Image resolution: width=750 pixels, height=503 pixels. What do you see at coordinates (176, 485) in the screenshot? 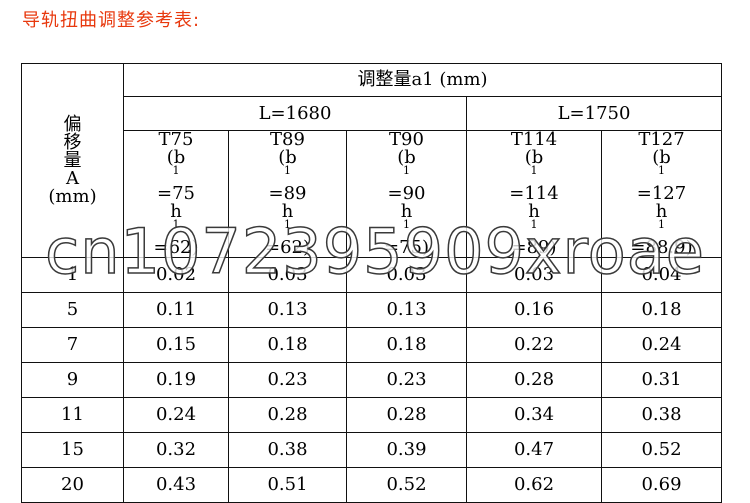
I see `value-cell: 0.43` at bounding box center [176, 485].